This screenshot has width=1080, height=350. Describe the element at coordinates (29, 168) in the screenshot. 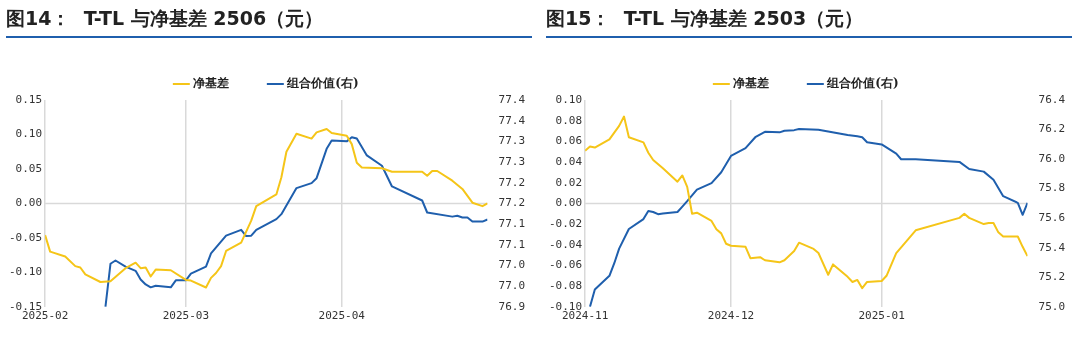

I see `y-tick-label: 0.05` at that location.